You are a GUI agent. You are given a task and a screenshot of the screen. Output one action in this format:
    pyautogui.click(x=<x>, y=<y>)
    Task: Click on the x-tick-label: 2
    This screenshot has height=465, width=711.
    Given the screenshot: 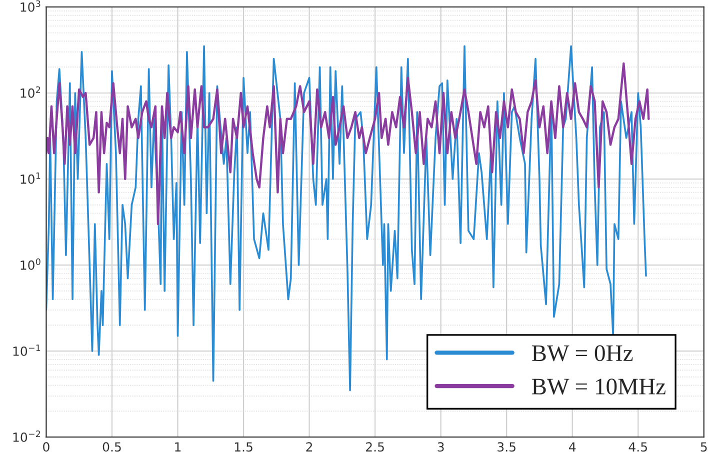 What is the action you would take?
    pyautogui.click(x=309, y=447)
    